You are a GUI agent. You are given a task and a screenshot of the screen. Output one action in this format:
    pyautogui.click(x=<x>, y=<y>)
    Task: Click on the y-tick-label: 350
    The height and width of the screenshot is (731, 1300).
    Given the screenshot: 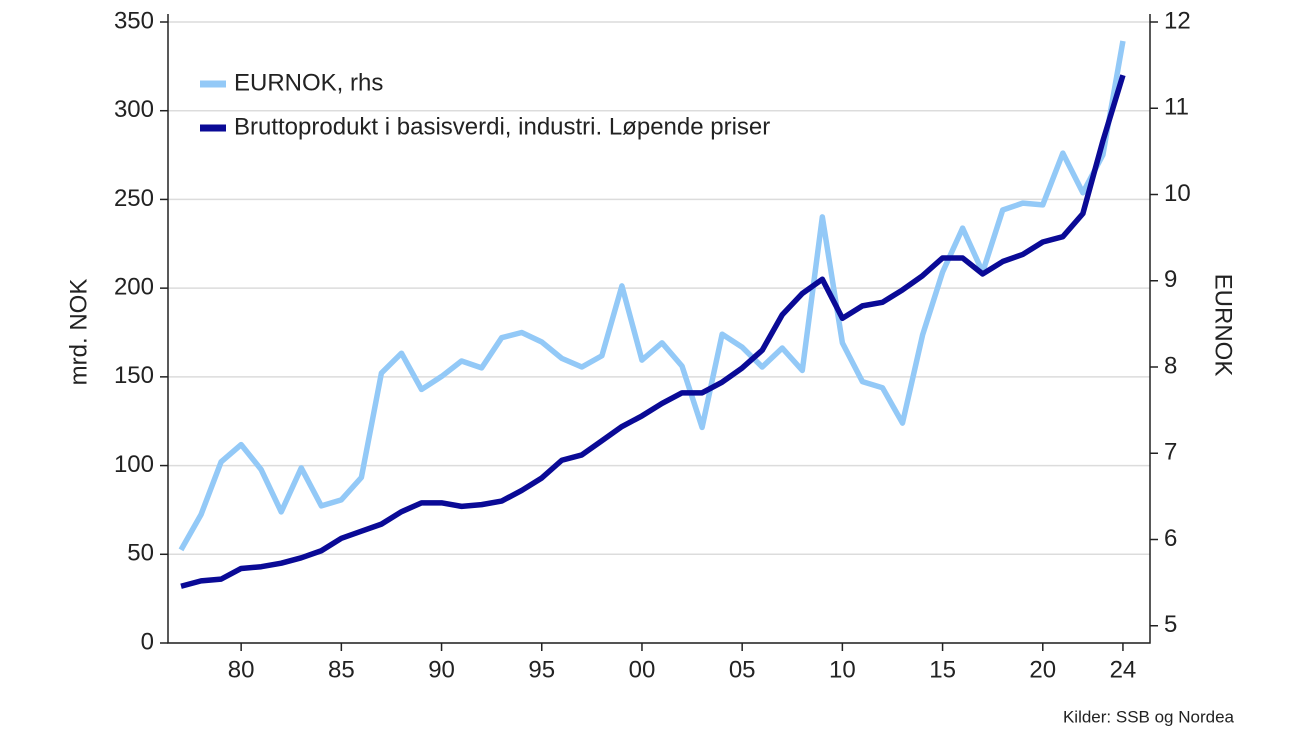 What is the action you would take?
    pyautogui.click(x=134, y=20)
    